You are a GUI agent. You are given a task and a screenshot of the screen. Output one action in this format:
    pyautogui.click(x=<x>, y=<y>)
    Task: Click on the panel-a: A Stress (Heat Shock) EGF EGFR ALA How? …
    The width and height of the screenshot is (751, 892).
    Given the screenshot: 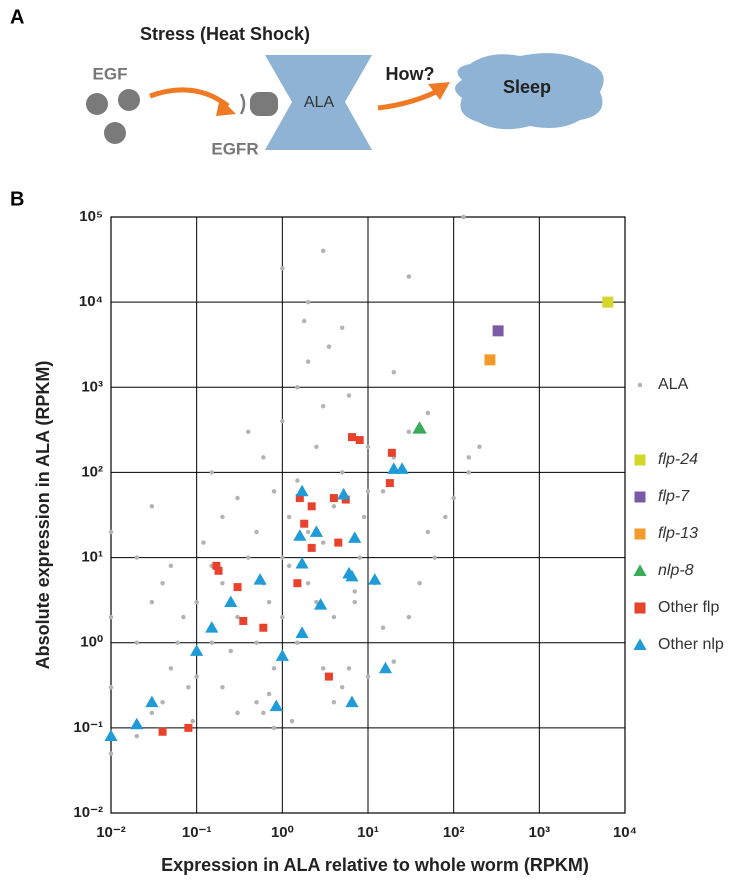 What is the action you would take?
    pyautogui.click(x=307, y=82)
    